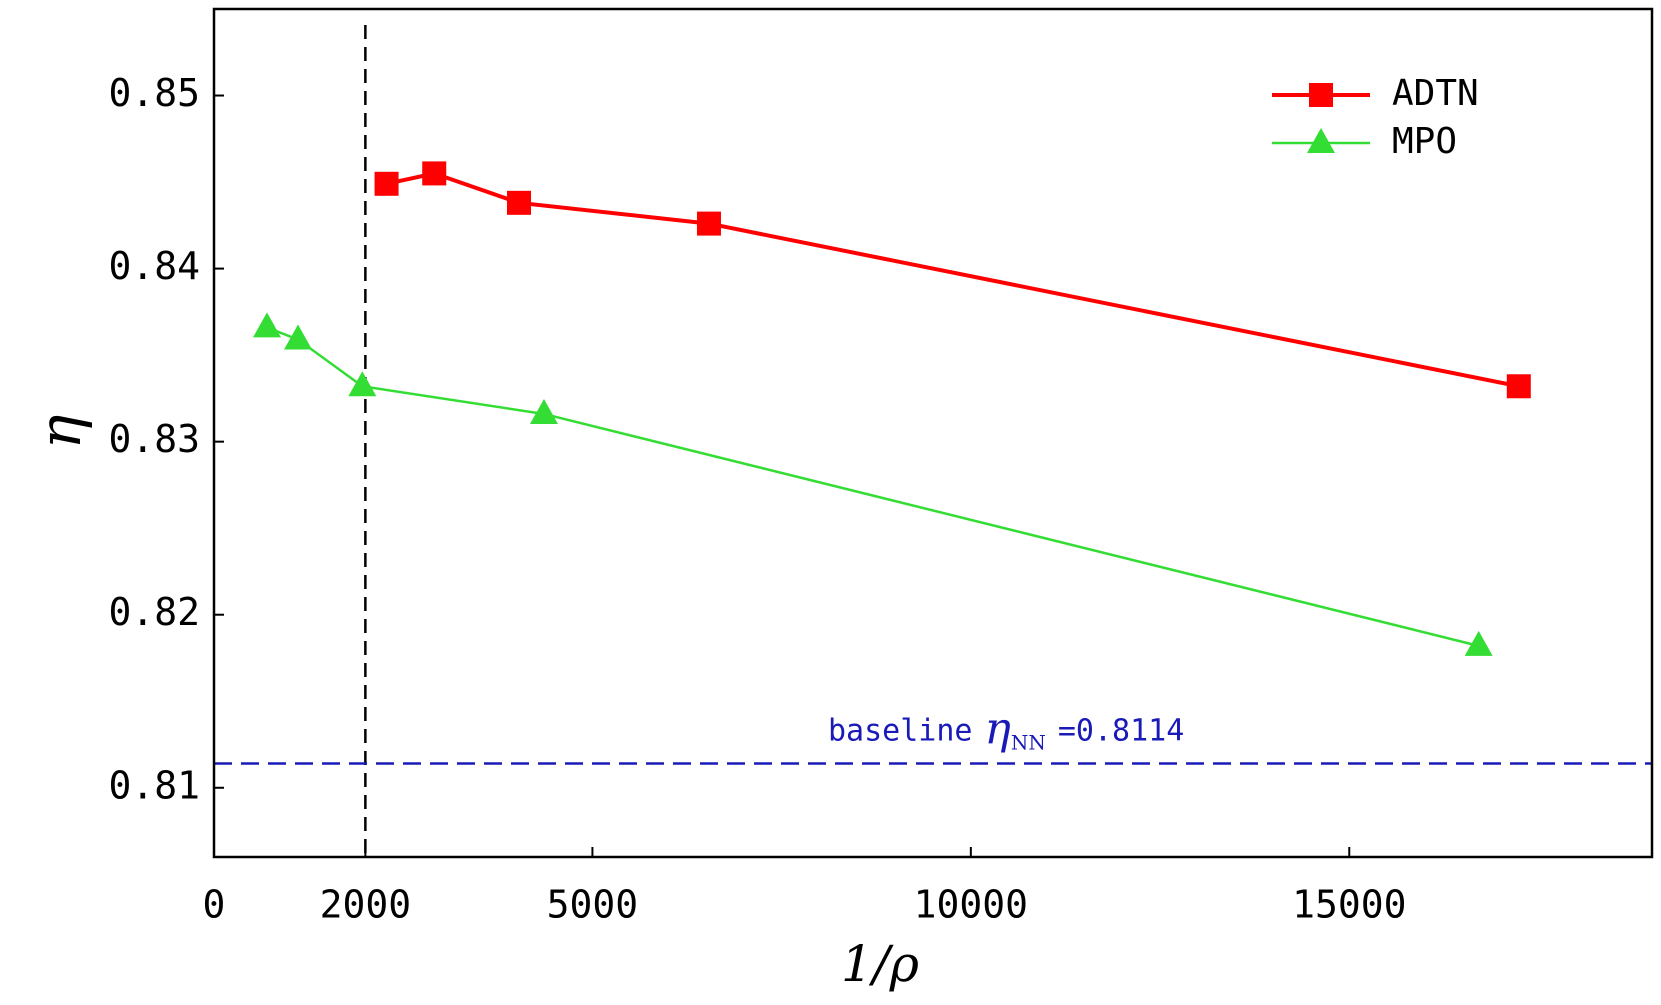 Image resolution: width=1661 pixels, height=1005 pixels. Describe the element at coordinates (971, 905) in the screenshot. I see `x-tick-label: 10000` at that location.